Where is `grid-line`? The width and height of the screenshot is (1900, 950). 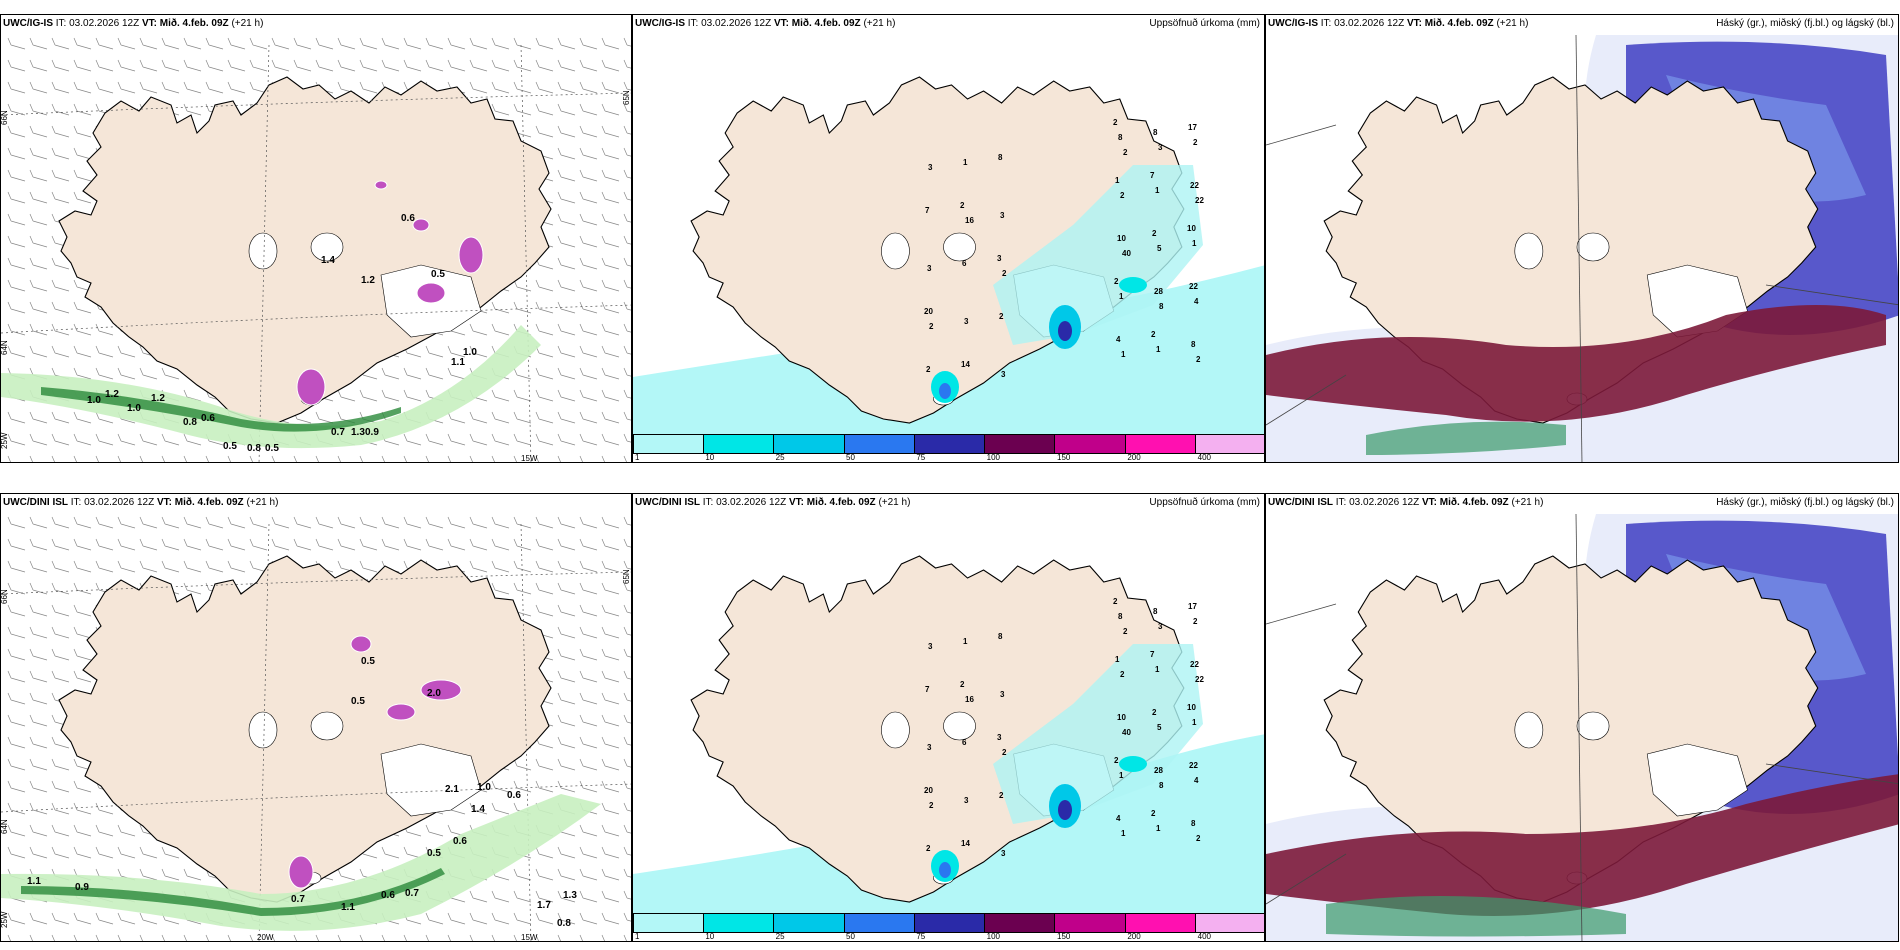 grid-line is located at coordinates (1831, 774).